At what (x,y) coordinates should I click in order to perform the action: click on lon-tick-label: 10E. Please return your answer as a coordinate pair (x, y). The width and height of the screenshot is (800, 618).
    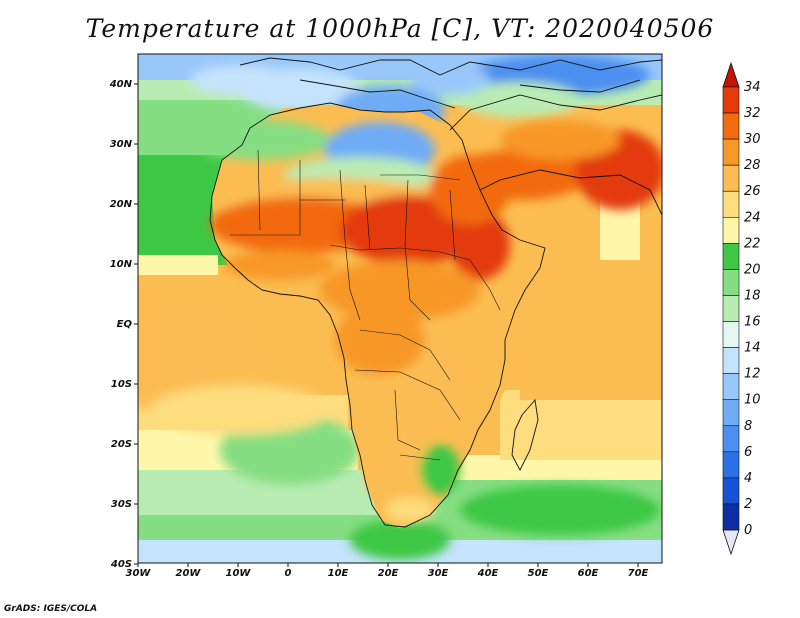
    Looking at the image, I should click on (338, 573).